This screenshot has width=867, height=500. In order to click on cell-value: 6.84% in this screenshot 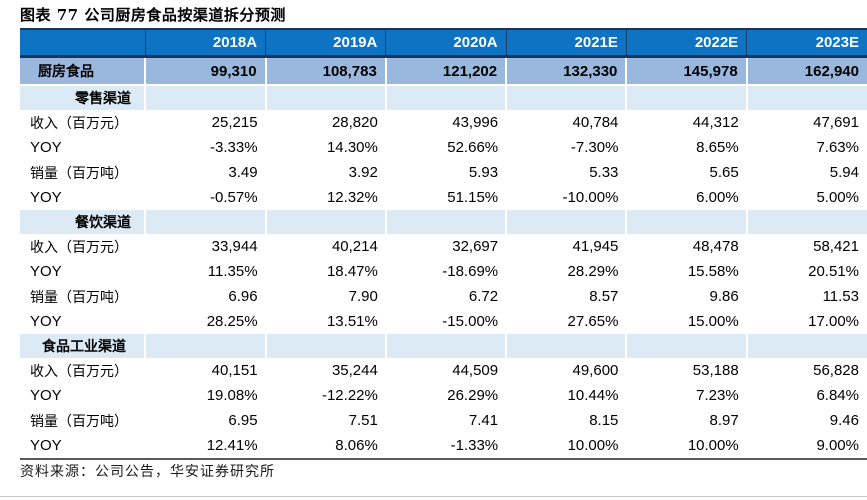, I will do `click(806, 395)`.